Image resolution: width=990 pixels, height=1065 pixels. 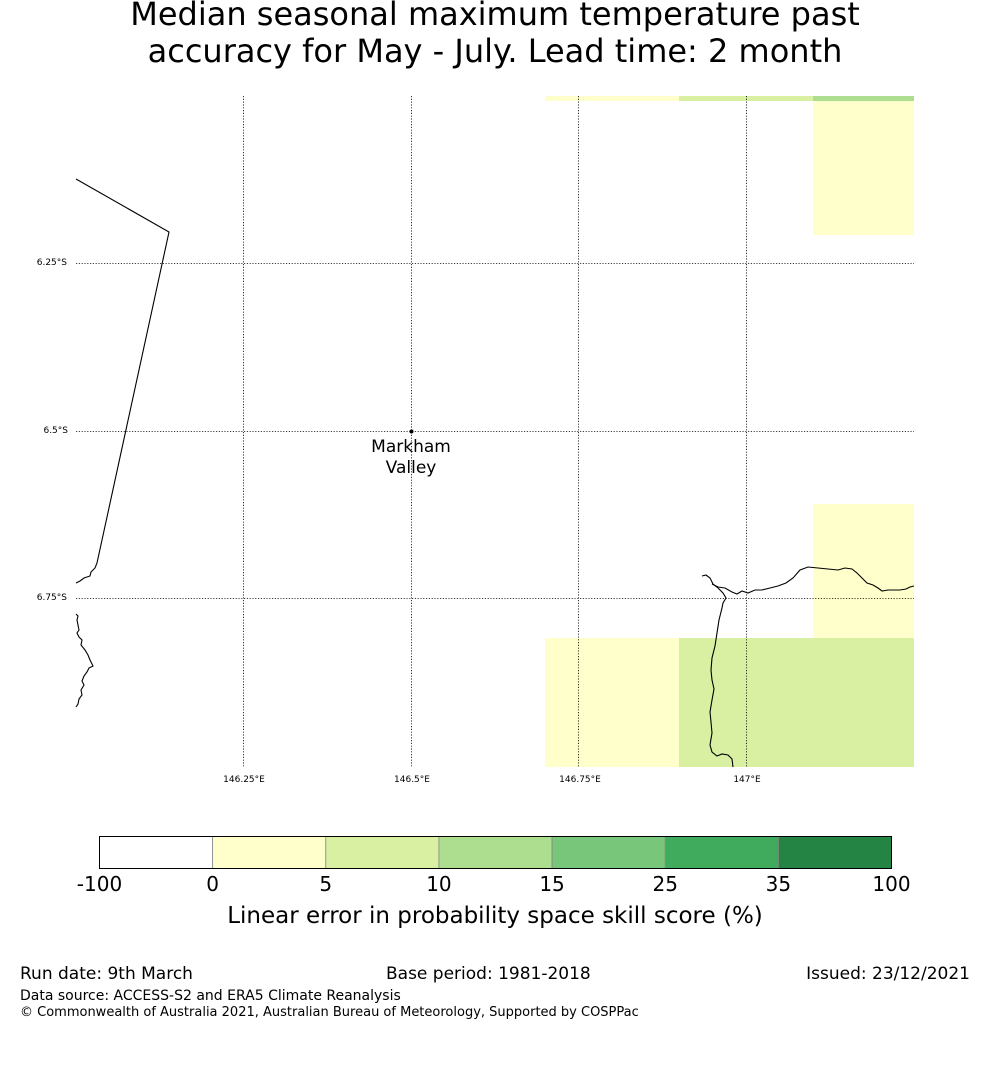 I want to click on colorbar-tick-label: 0, so click(x=212, y=884).